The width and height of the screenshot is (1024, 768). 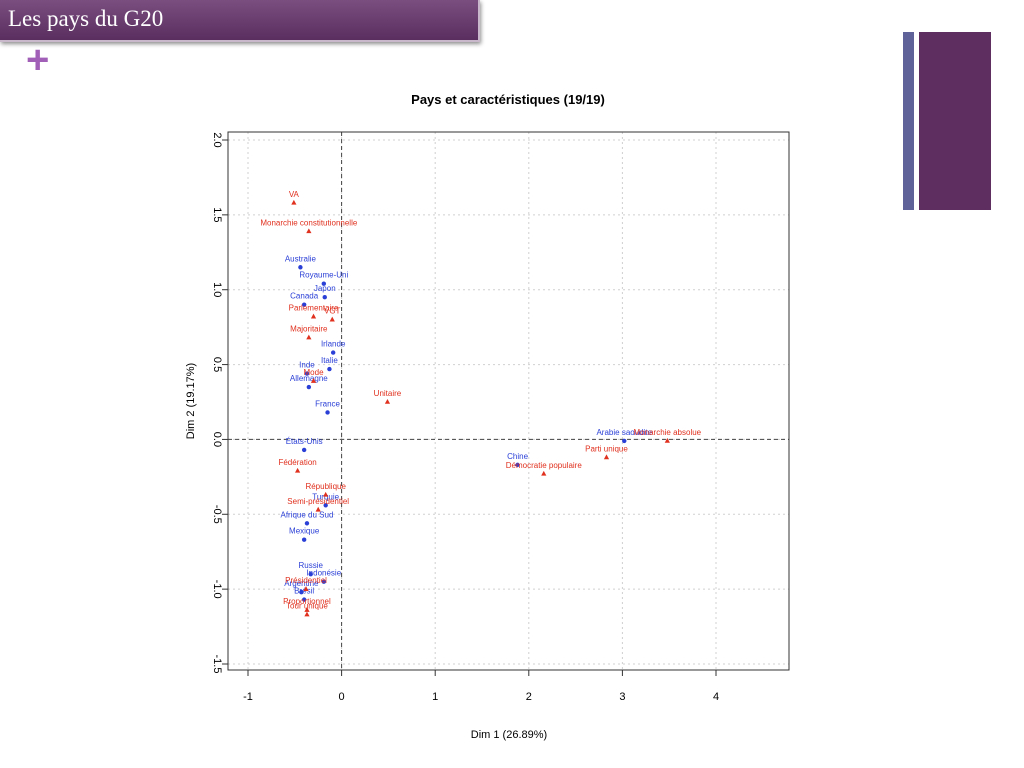 What do you see at coordinates (508, 99) in the screenshot?
I see `chart-title: Pays et caractéristiques (19/19)` at bounding box center [508, 99].